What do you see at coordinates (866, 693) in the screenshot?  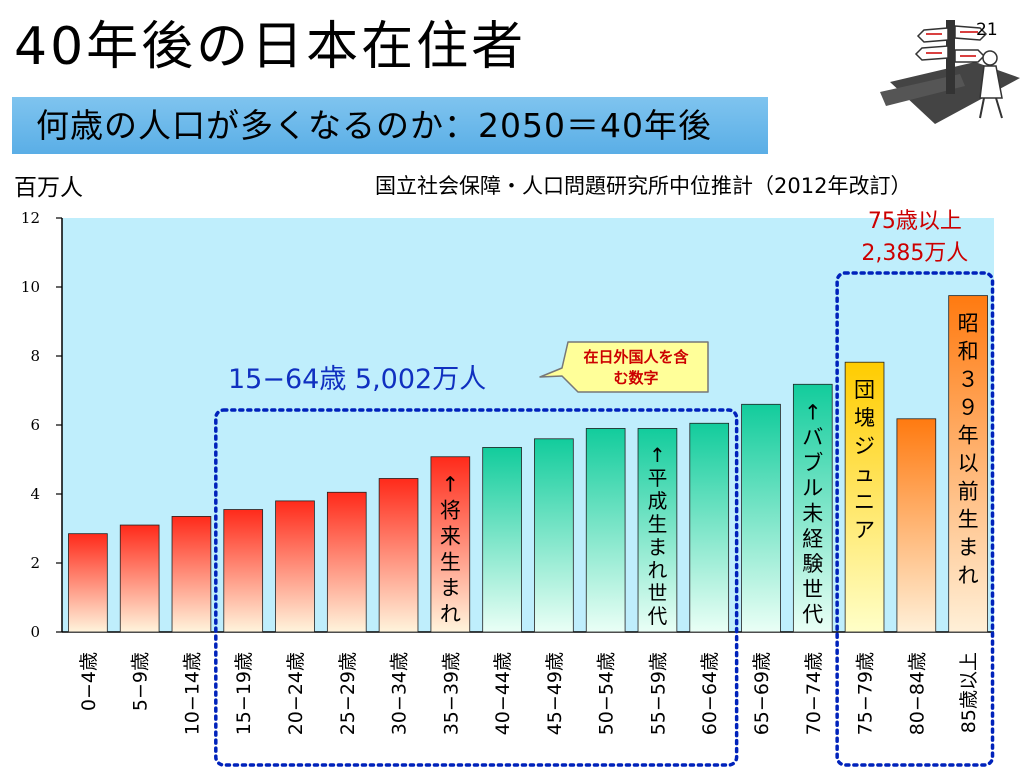 I see `x-tick-label: 75−79歳` at bounding box center [866, 693].